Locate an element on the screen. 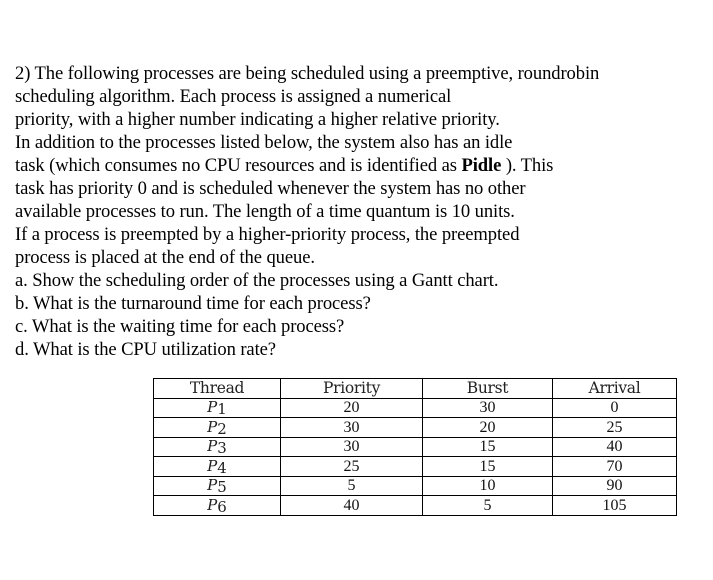 The height and width of the screenshot is (580, 713). table-row: P5 5 10 90 is located at coordinates (415, 485).